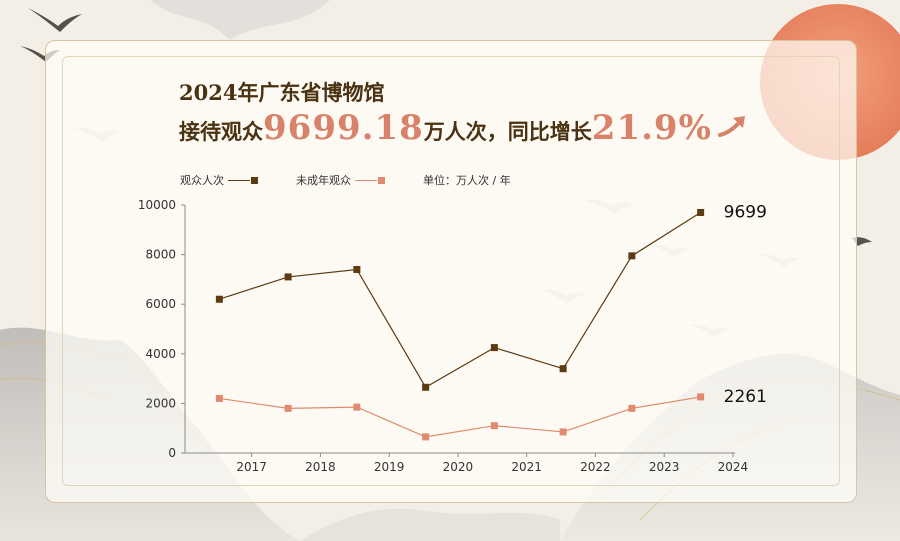  Describe the element at coordinates (733, 128) in the screenshot. I see `trend-up-arrow-icon` at that location.